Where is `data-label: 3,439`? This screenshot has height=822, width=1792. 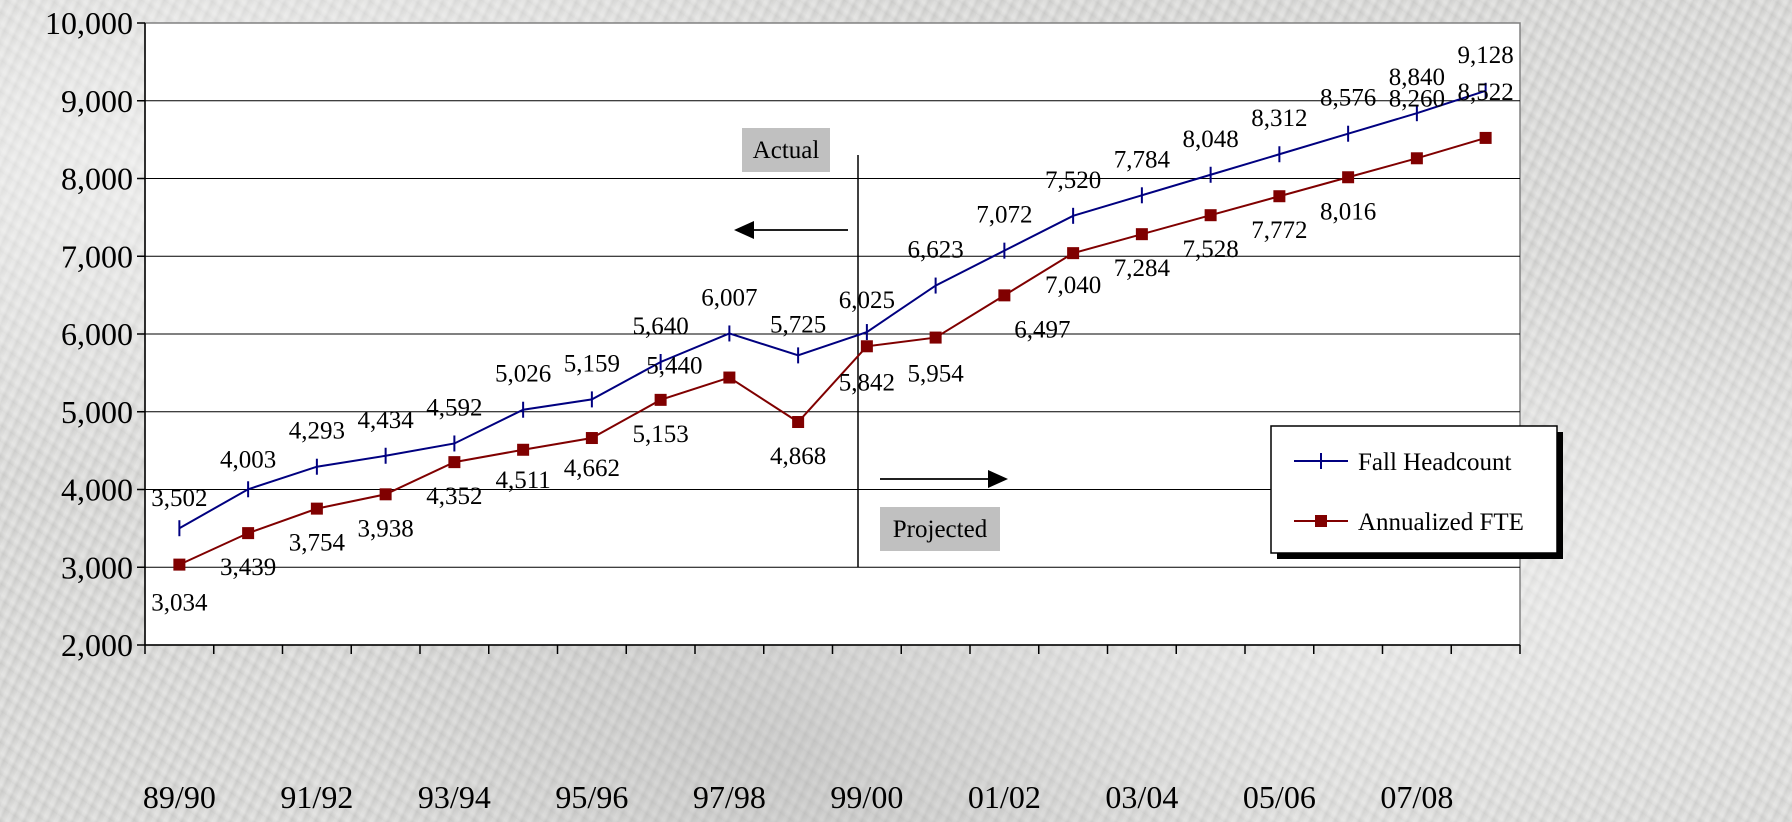
data-label: 3,439 is located at coordinates (248, 567).